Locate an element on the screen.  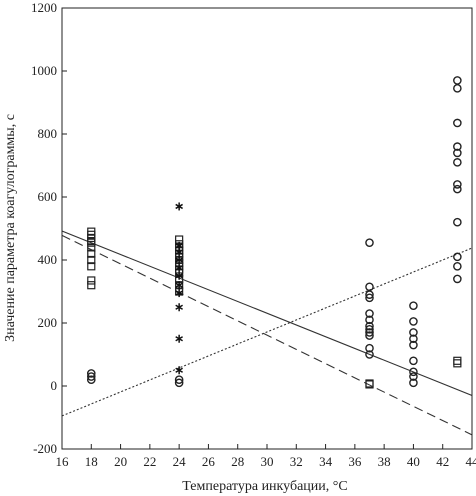
y-tick-label: 200 is located at coordinates (48, 322).